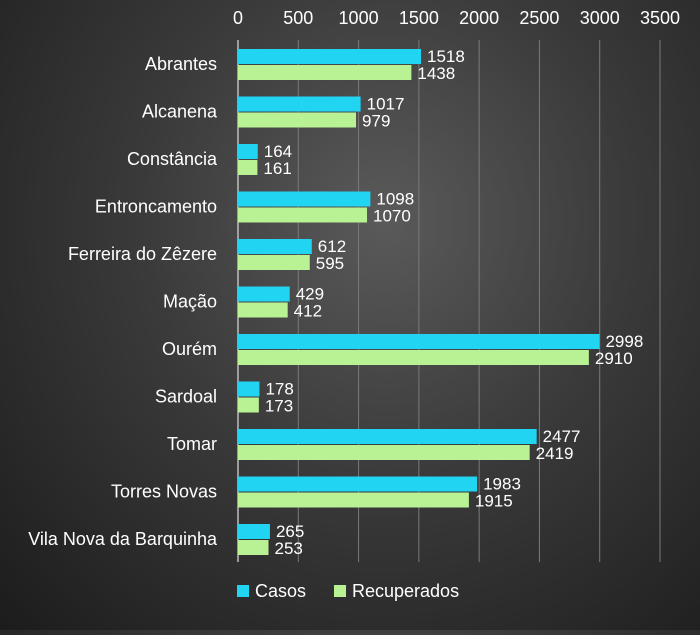 This screenshot has height=635, width=700. I want to click on data-label-recuperados: 1438, so click(436, 73).